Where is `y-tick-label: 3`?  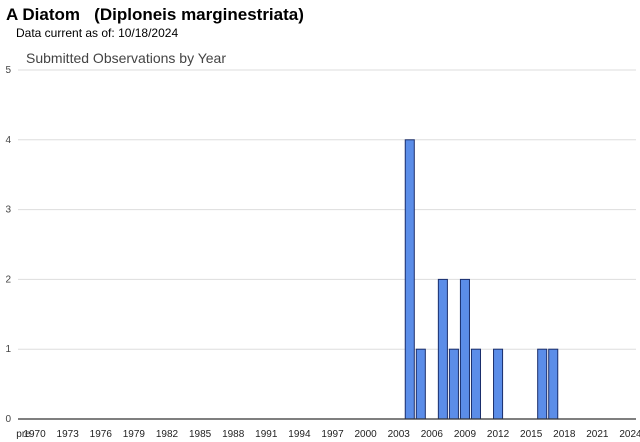
y-tick-label: 3 is located at coordinates (8, 210).